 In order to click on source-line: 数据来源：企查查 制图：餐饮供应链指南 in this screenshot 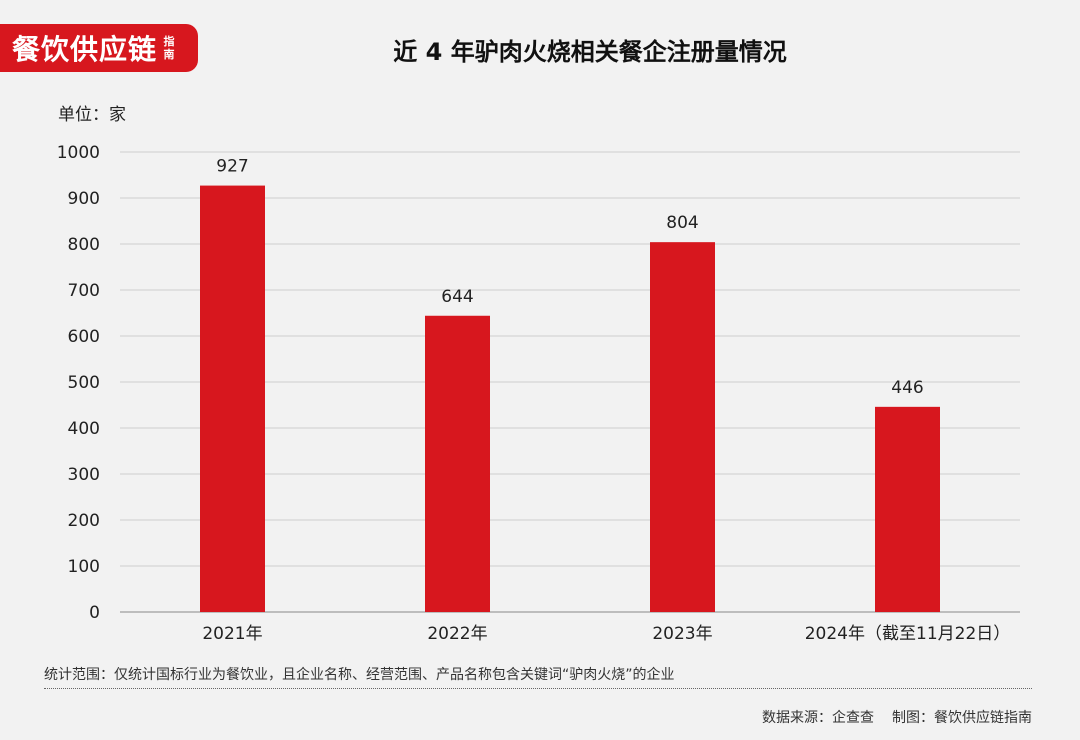, I will do `click(897, 717)`.